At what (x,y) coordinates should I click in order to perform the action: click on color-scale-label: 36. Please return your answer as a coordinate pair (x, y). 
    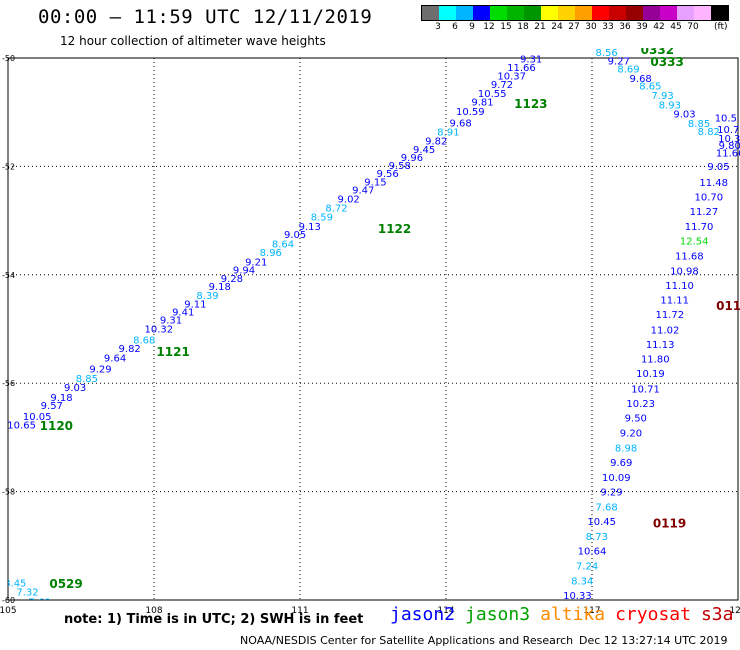
    Looking at the image, I should click on (625, 27).